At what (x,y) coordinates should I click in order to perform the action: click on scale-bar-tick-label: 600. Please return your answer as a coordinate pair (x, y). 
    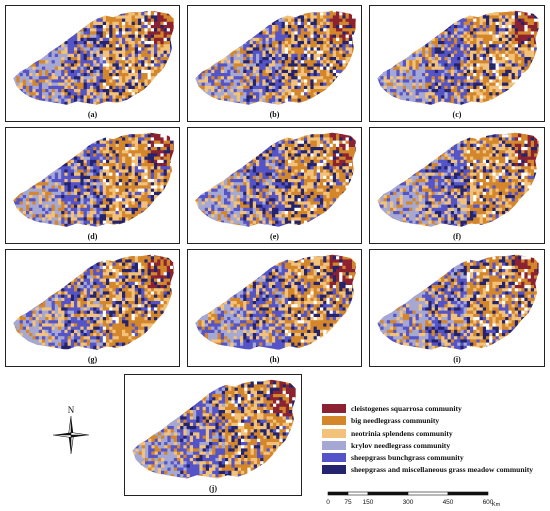
    Looking at the image, I should click on (488, 502).